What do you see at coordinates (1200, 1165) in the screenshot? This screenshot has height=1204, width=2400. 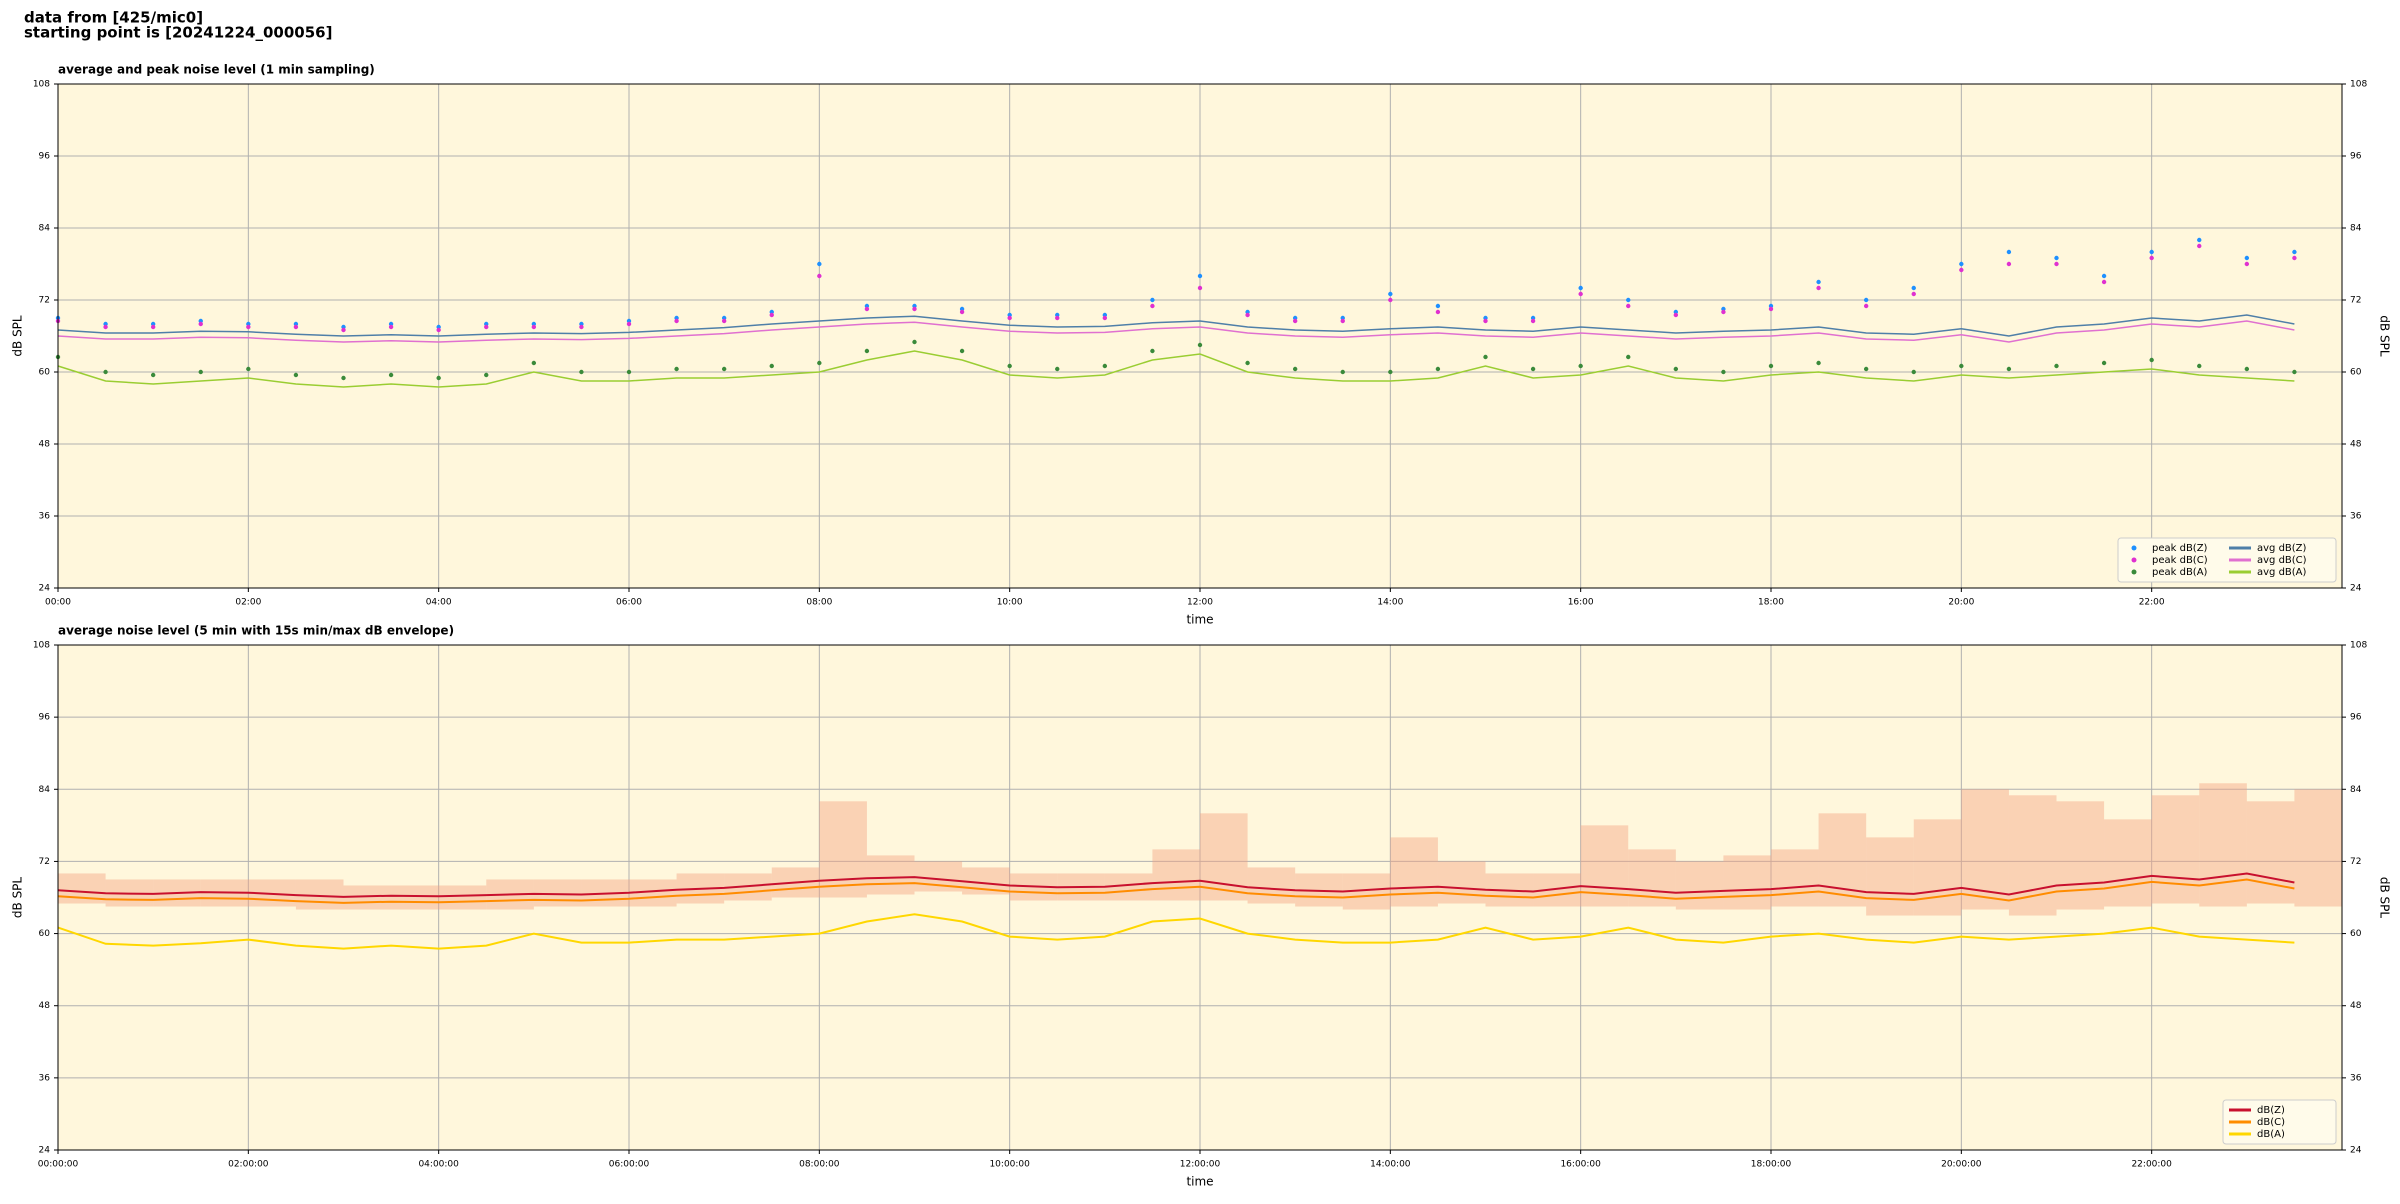 I see `x-tick-label: 12:00:00` at bounding box center [1200, 1165].